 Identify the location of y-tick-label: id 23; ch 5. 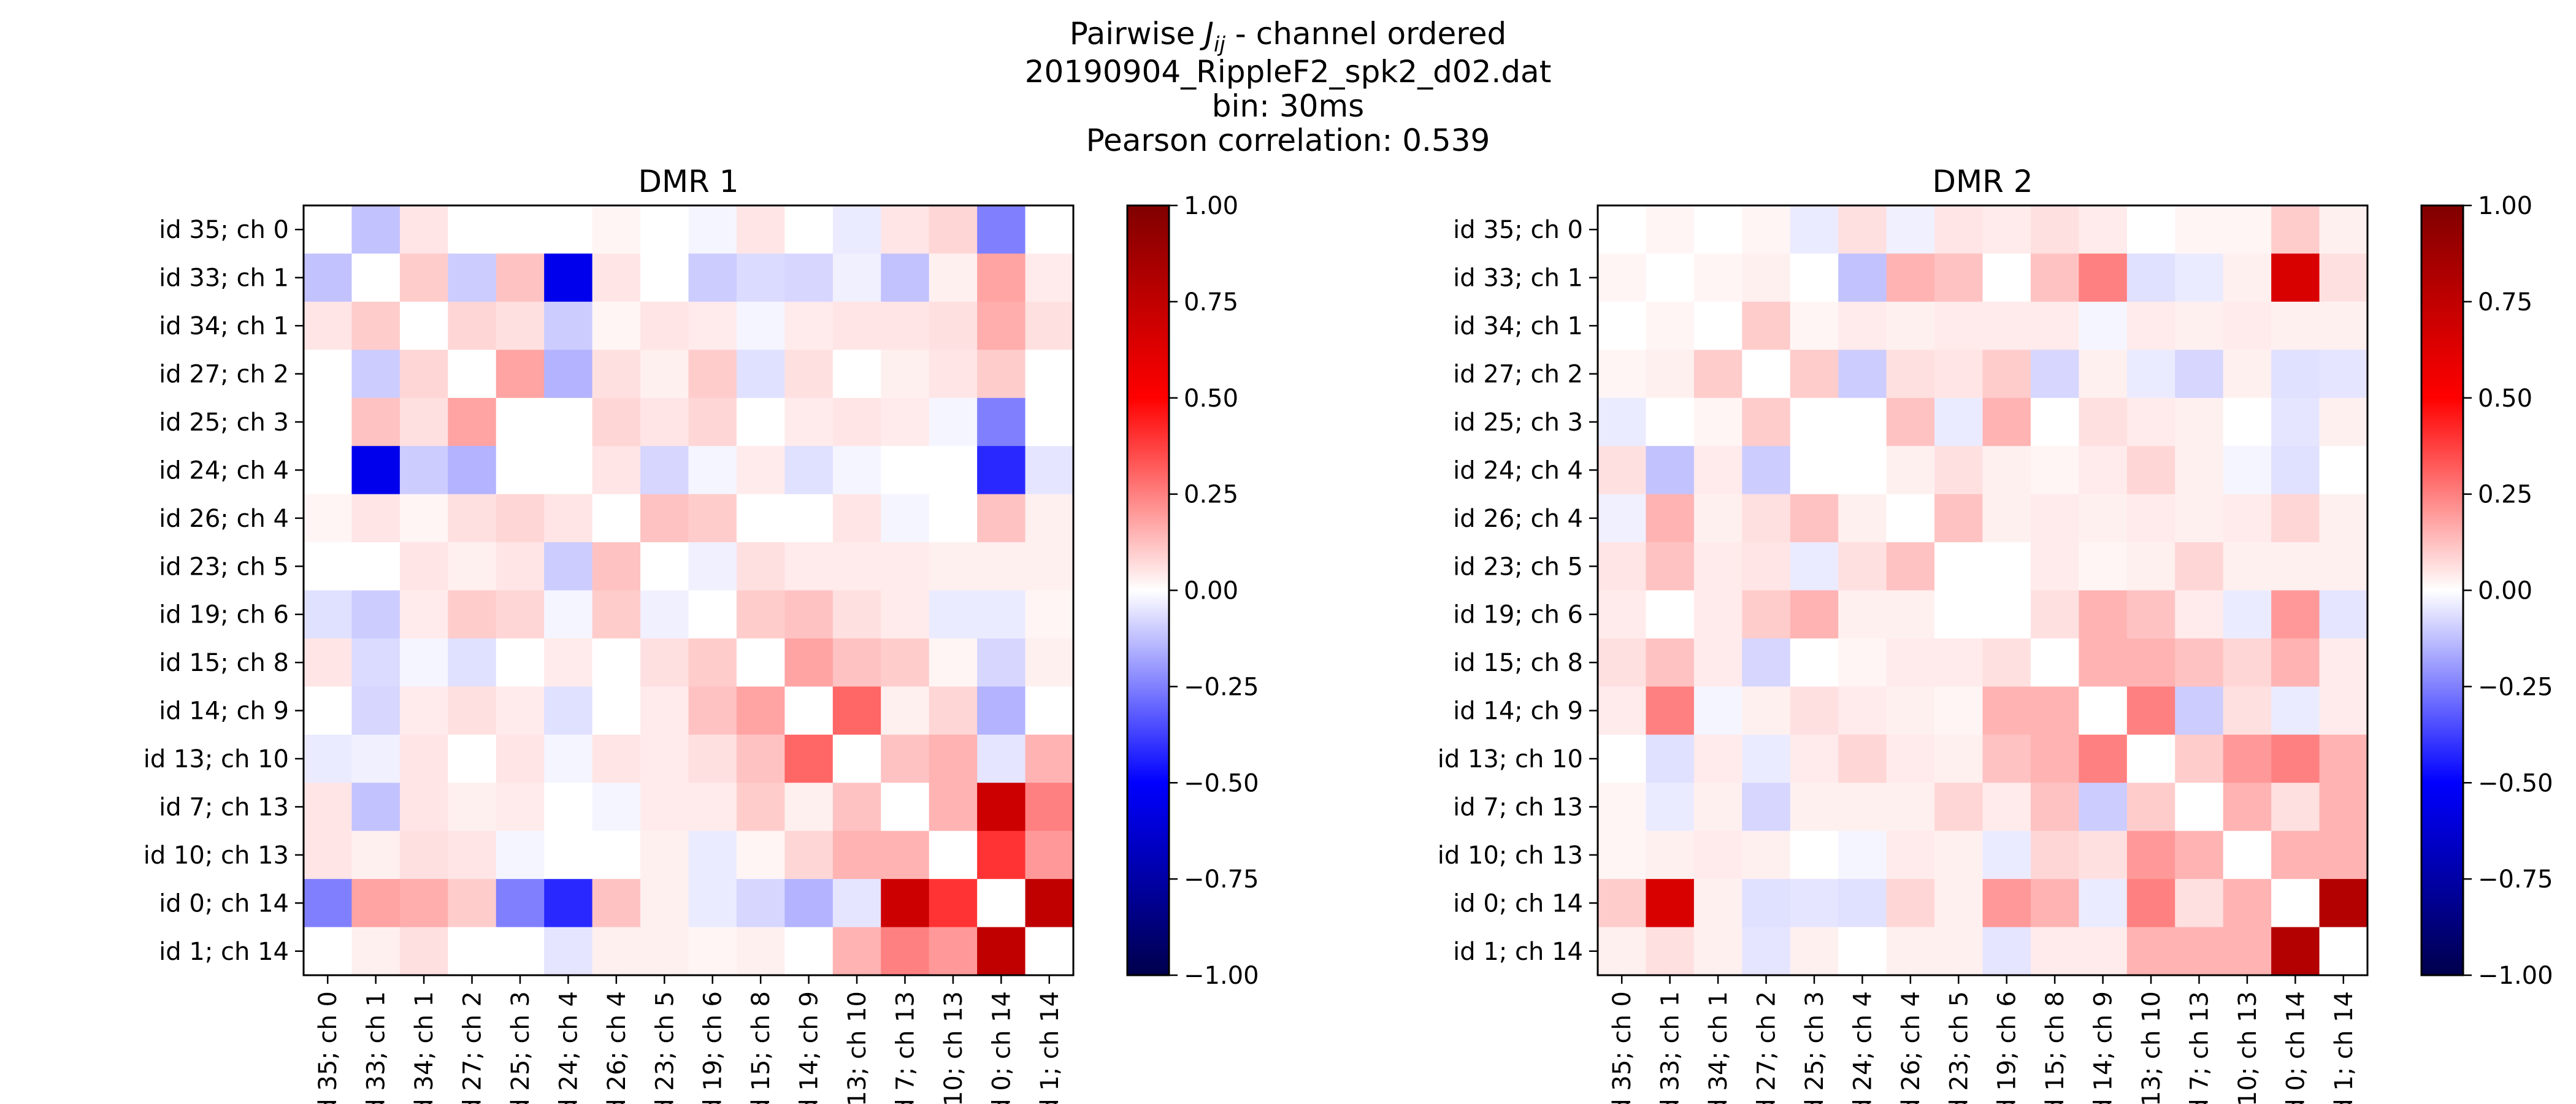
(1518, 567).